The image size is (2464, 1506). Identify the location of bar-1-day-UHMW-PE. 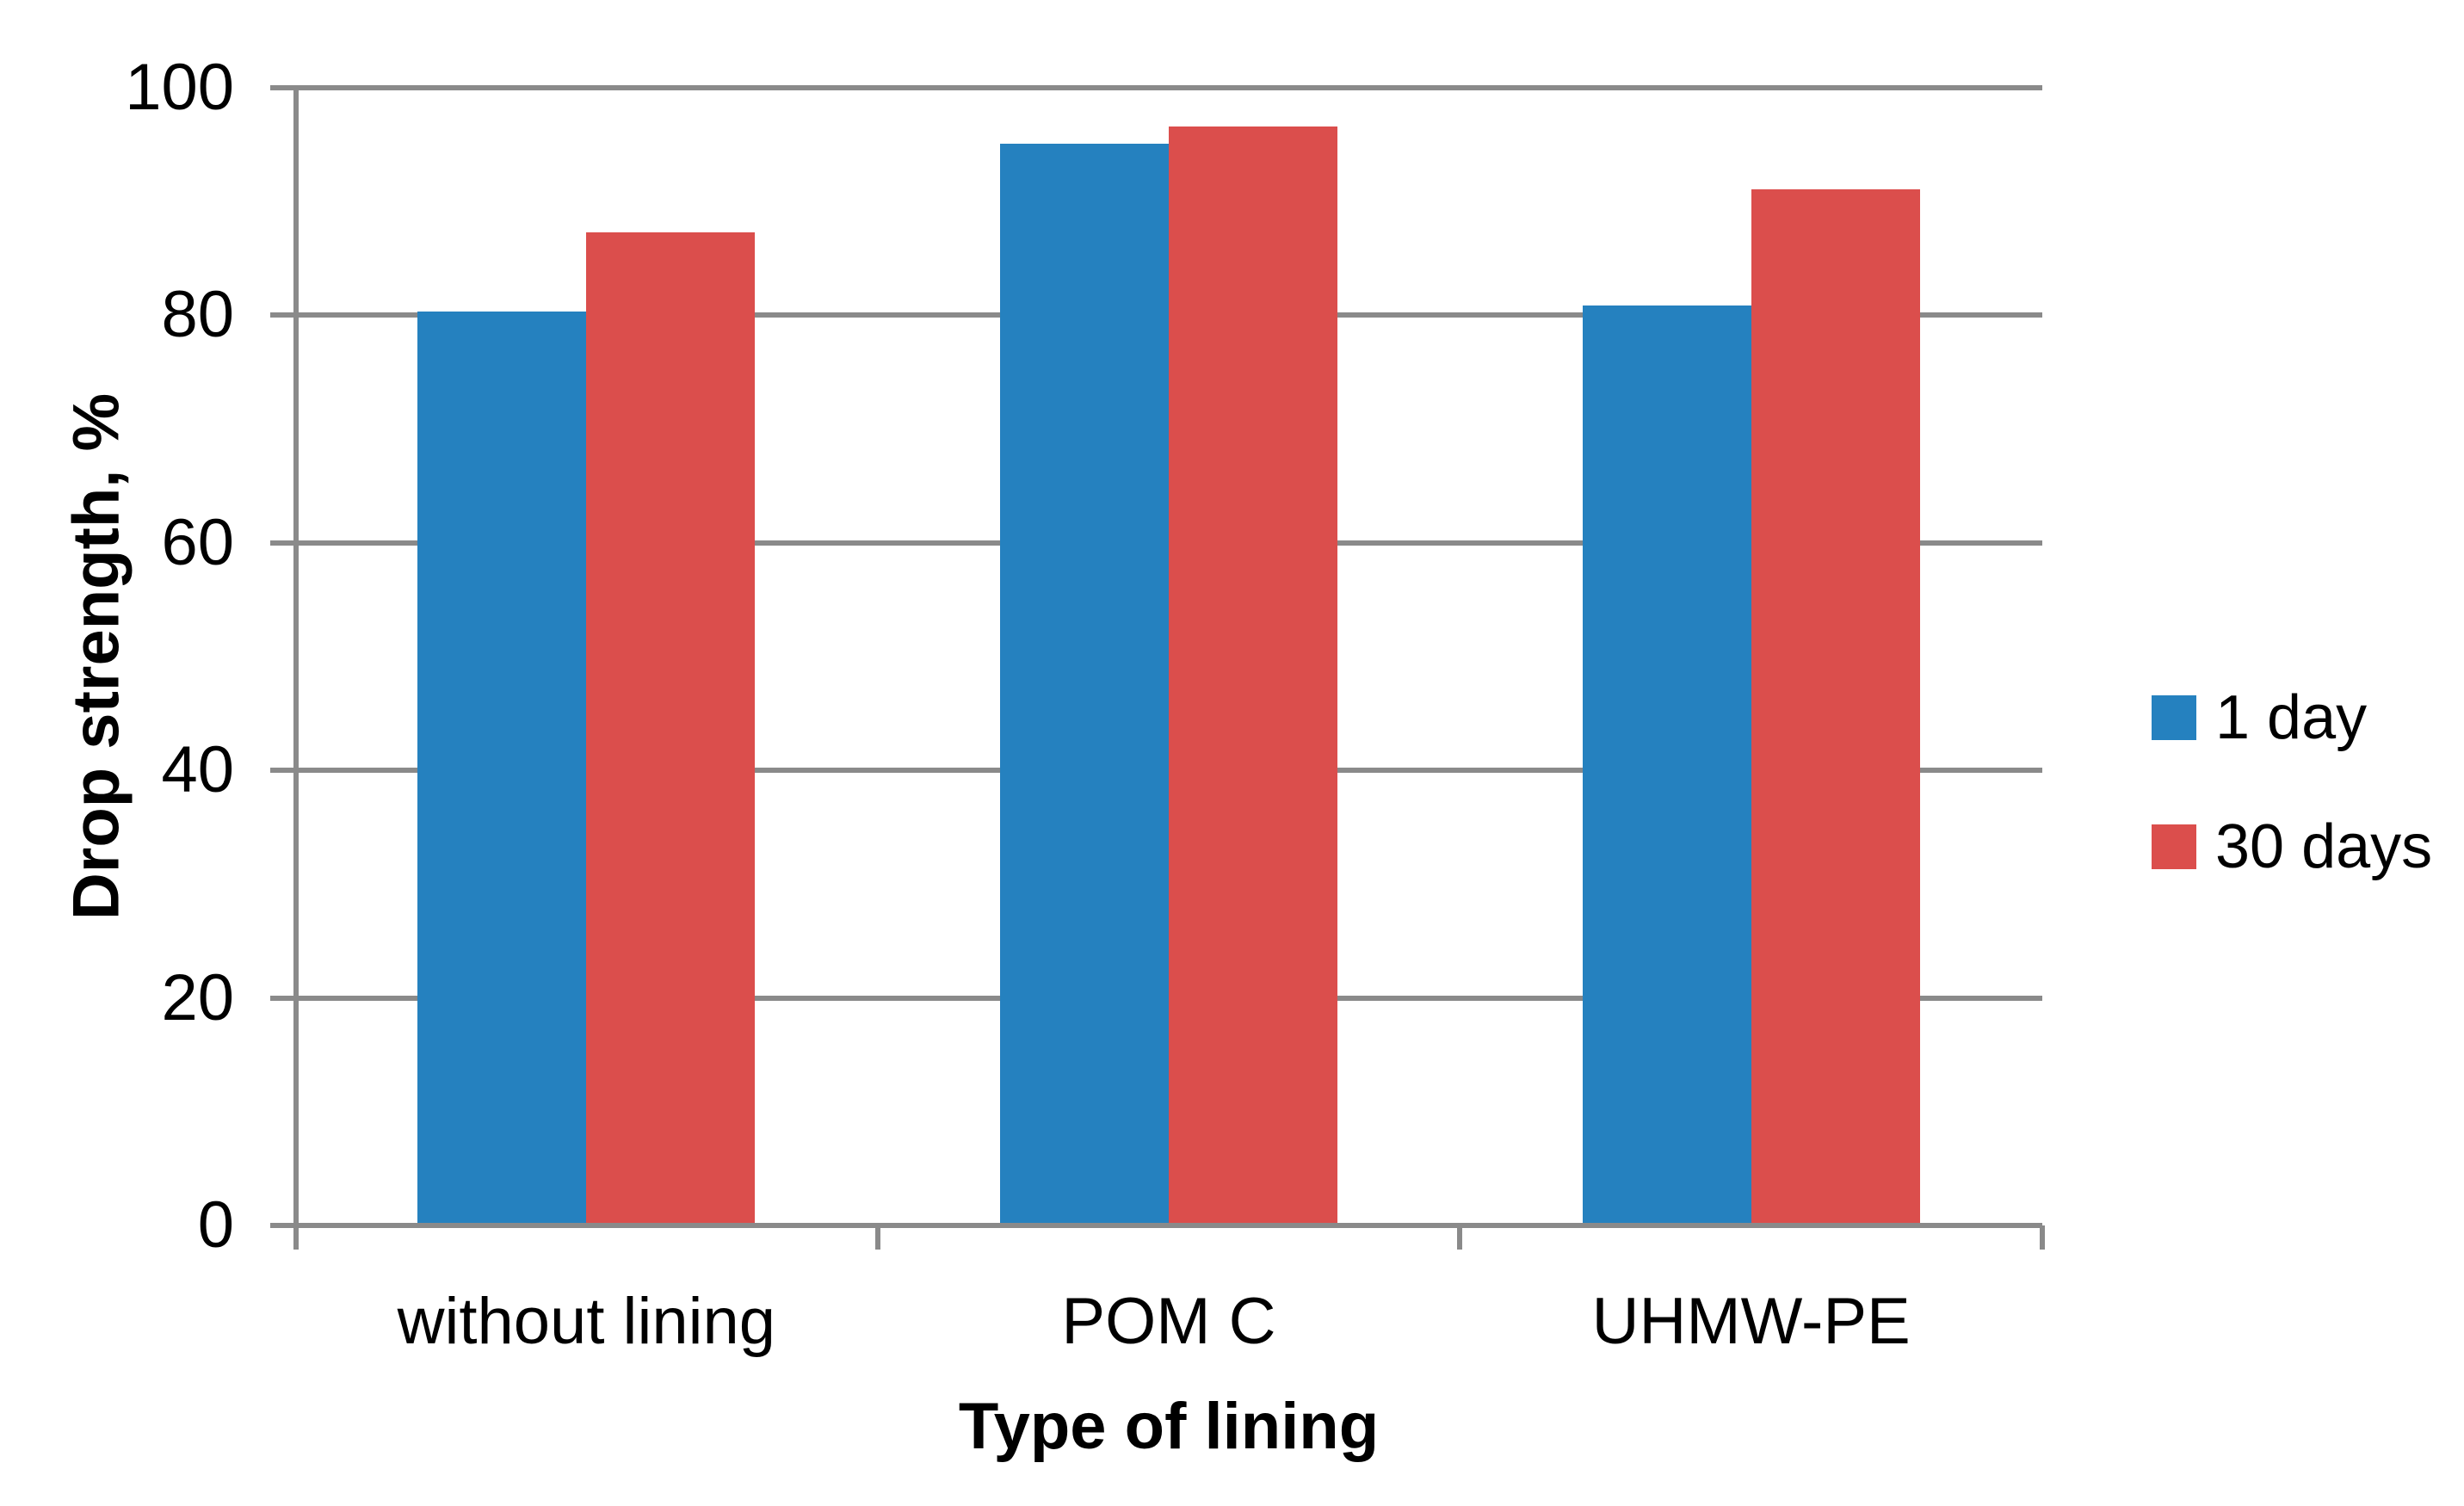
(1666, 765).